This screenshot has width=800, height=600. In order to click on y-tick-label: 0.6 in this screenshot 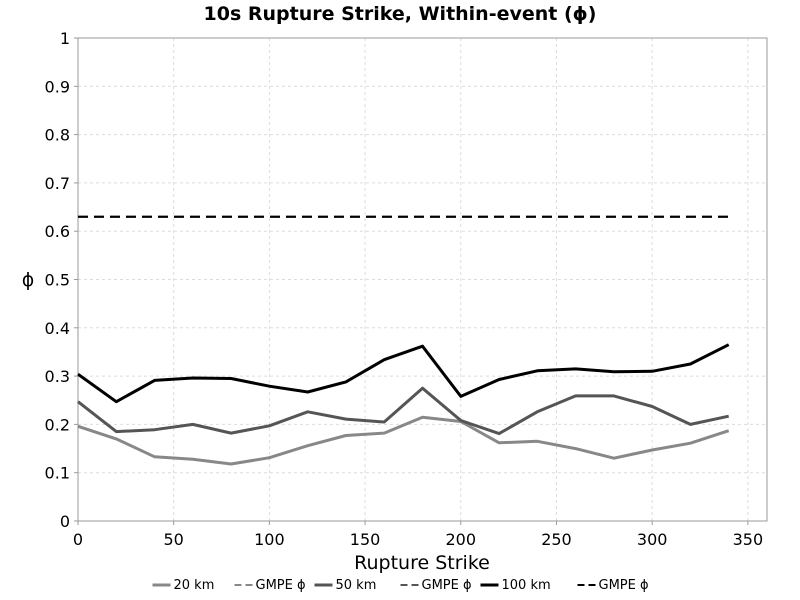, I will do `click(57, 231)`.